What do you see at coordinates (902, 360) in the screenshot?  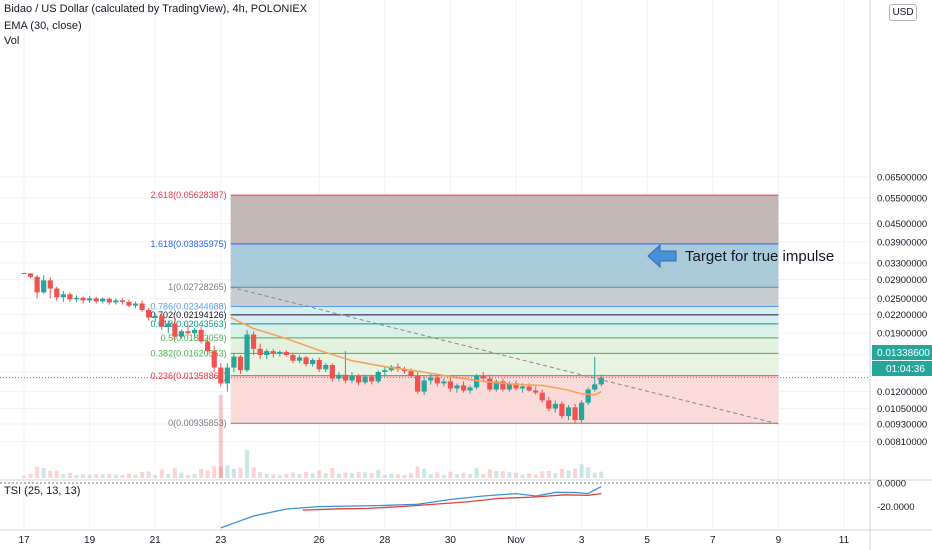 I see `price-tag: 0.01338600 01:04:36` at bounding box center [902, 360].